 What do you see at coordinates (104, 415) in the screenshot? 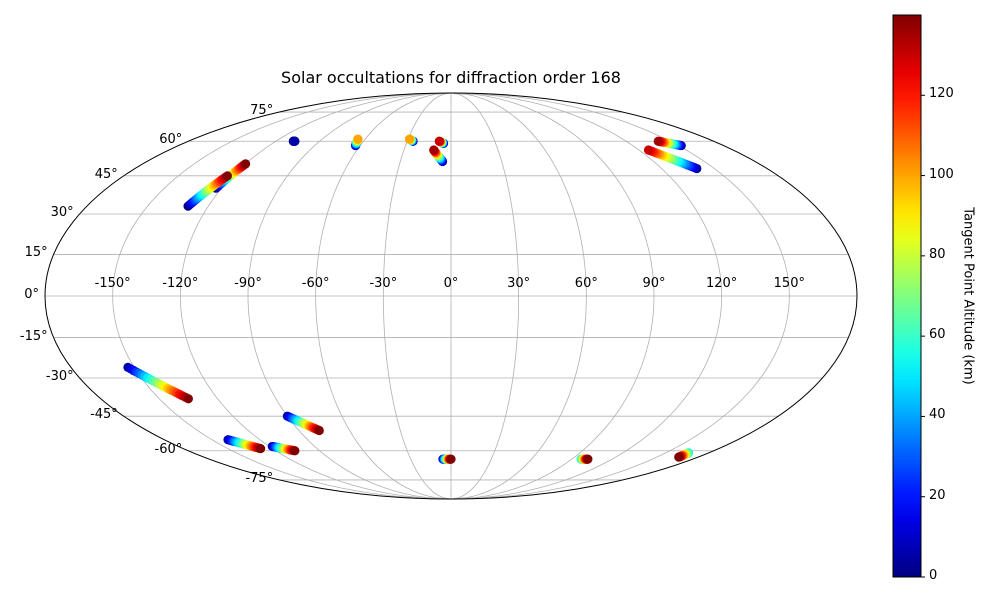
I see `lat-tick-label: -45°` at bounding box center [104, 415].